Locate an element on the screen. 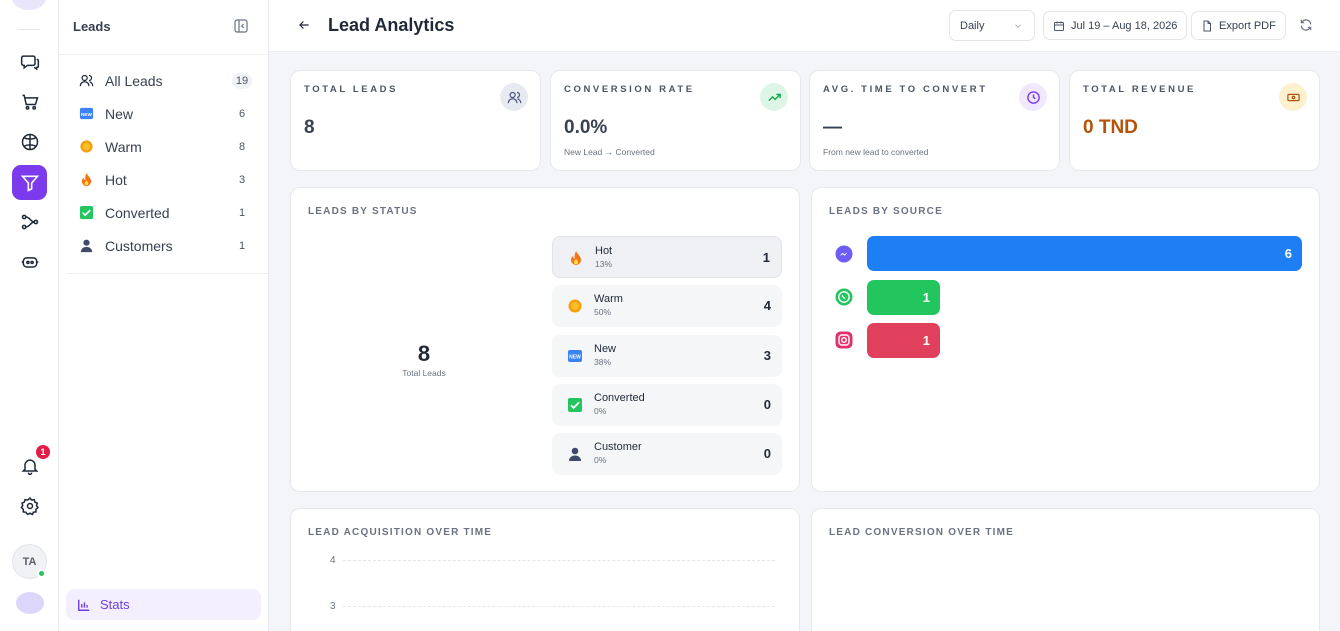  flow-icon is located at coordinates (29, 221).